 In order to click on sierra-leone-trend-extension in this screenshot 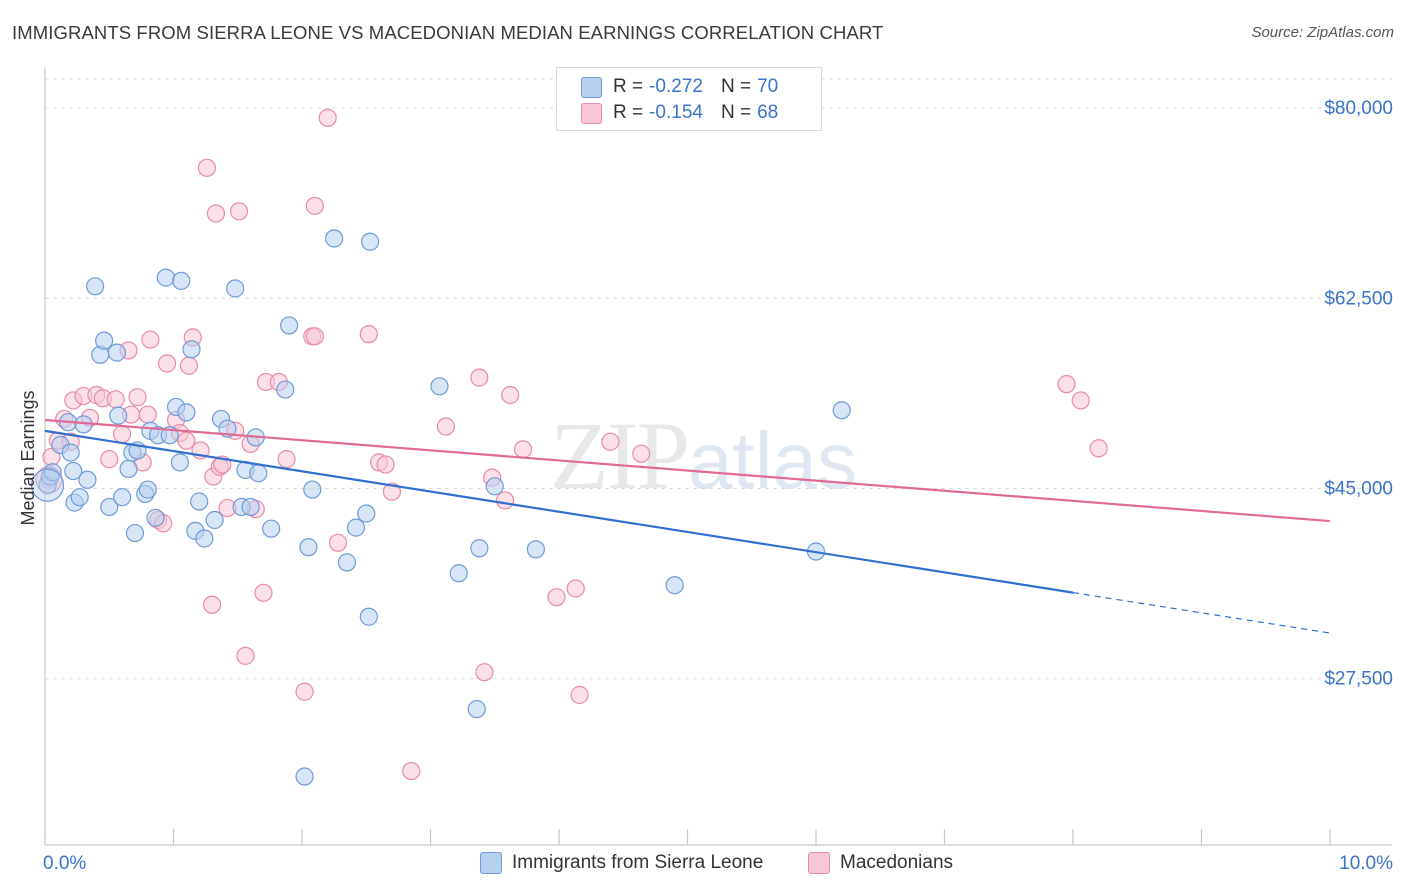, I will do `click(1201, 613)`.